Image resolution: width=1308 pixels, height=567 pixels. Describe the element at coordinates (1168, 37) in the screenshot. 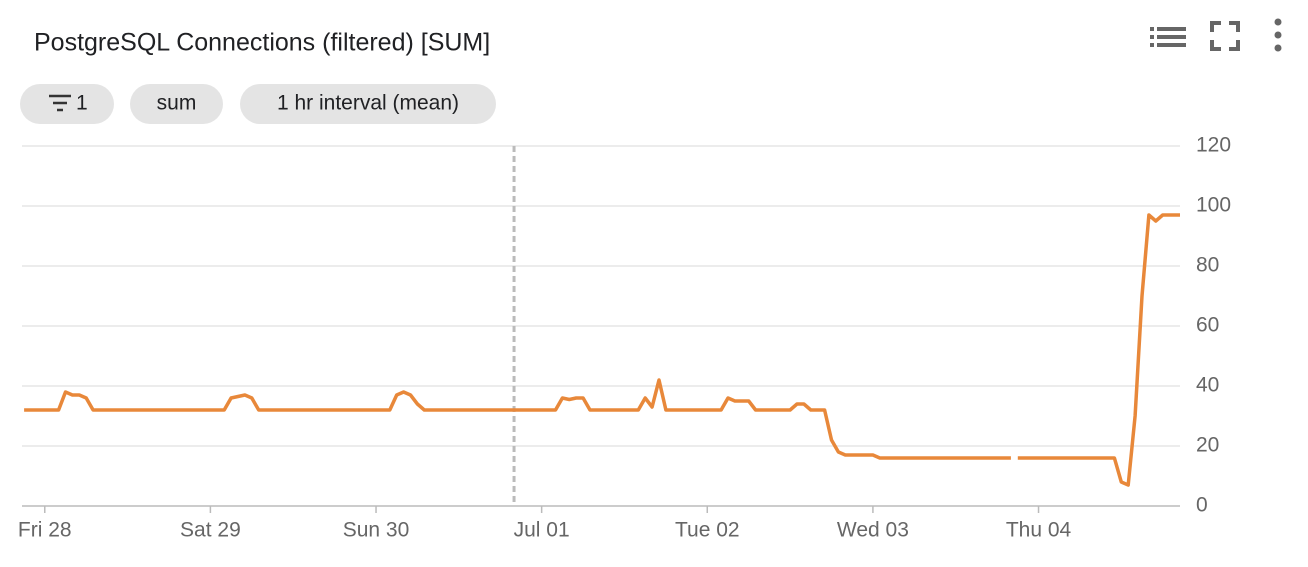

I see `list-icon` at that location.